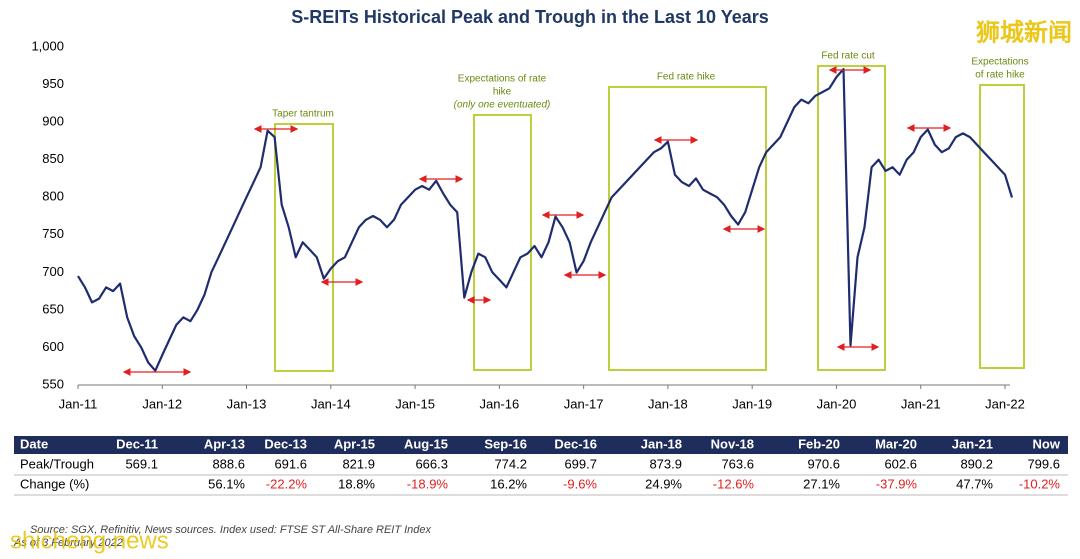  Describe the element at coordinates (575, 443) in the screenshot. I see `table-header-cell: Dec-16` at that location.